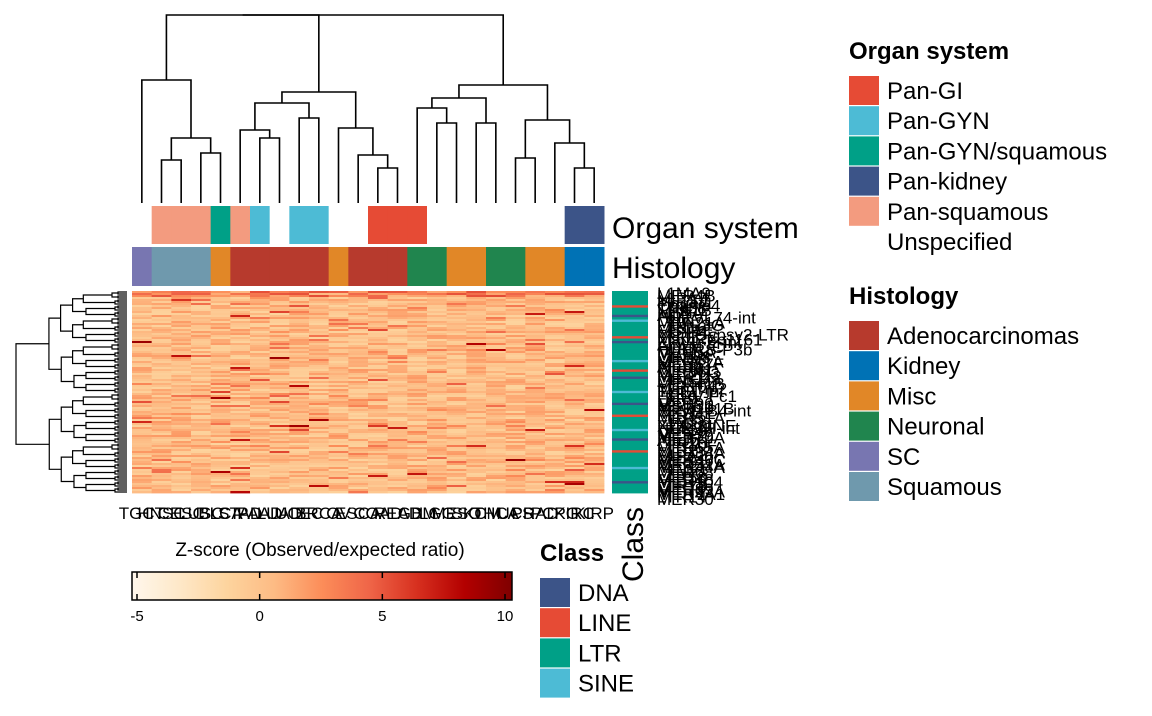  I want to click on row-label: MER112, so click(689, 376).